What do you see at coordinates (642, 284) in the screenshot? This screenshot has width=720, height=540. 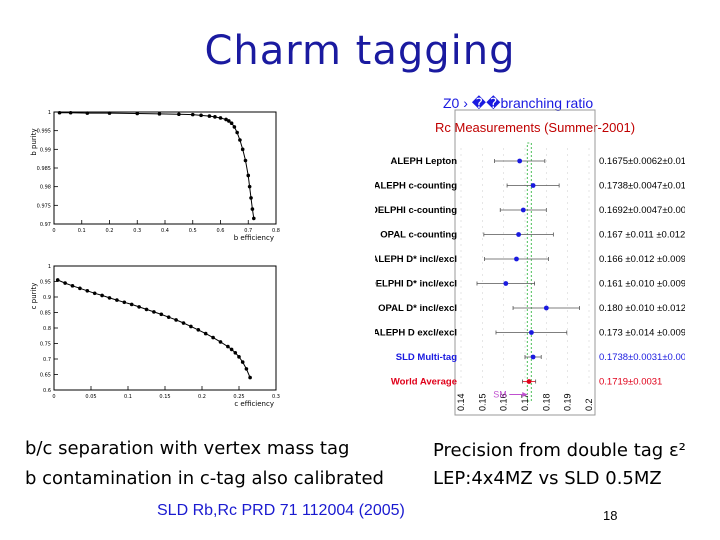 I see `measurement-value: 0.161 ±0.010 ±0.009` at bounding box center [642, 284].